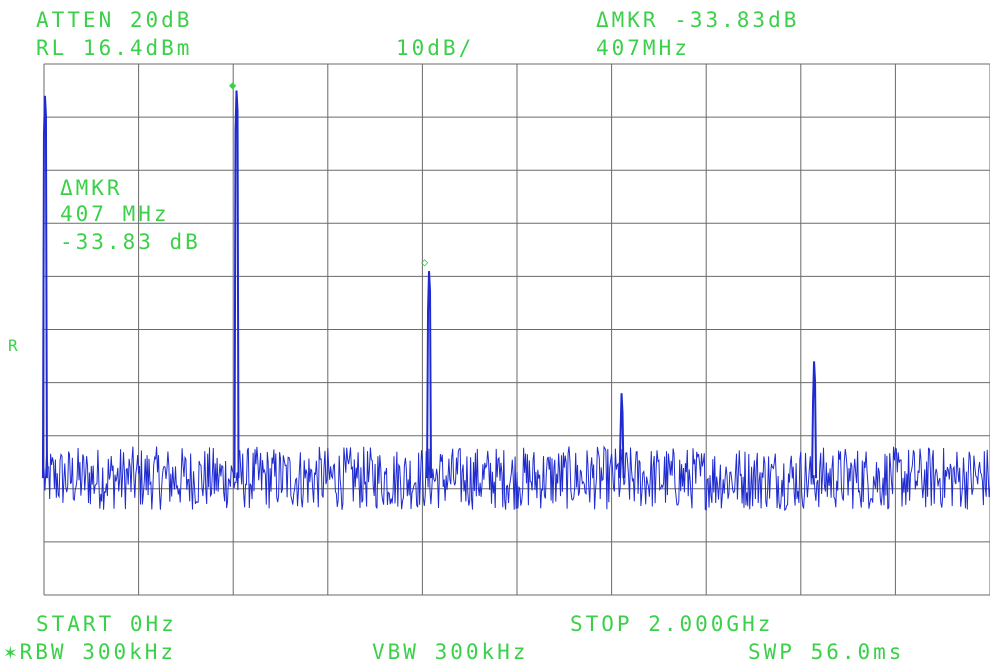 The image size is (990, 664). What do you see at coordinates (114, 20) in the screenshot?
I see `atten-label: ATTEN 20dB` at bounding box center [114, 20].